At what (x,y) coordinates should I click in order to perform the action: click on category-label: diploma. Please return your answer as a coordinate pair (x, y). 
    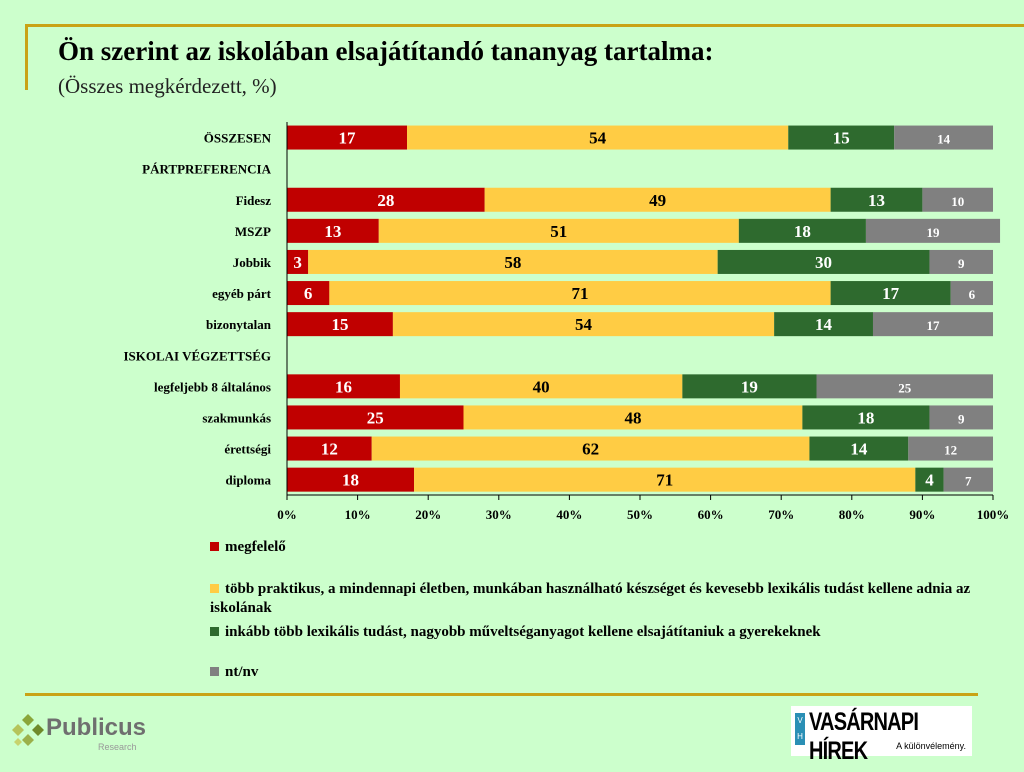
    Looking at the image, I should click on (248, 480).